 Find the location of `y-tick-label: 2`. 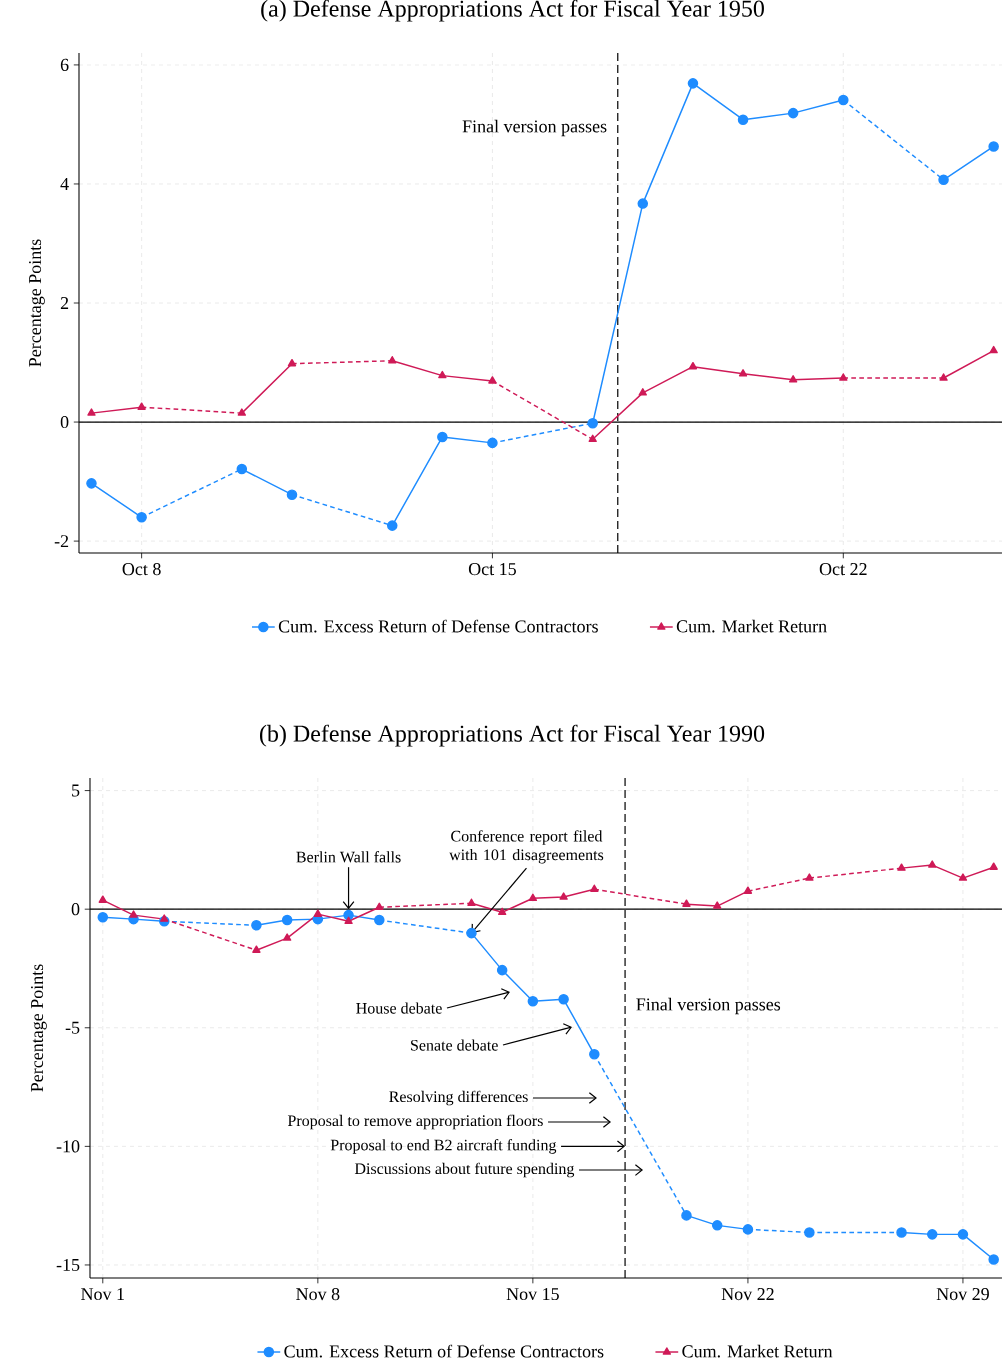

y-tick-label: 2 is located at coordinates (64, 303).